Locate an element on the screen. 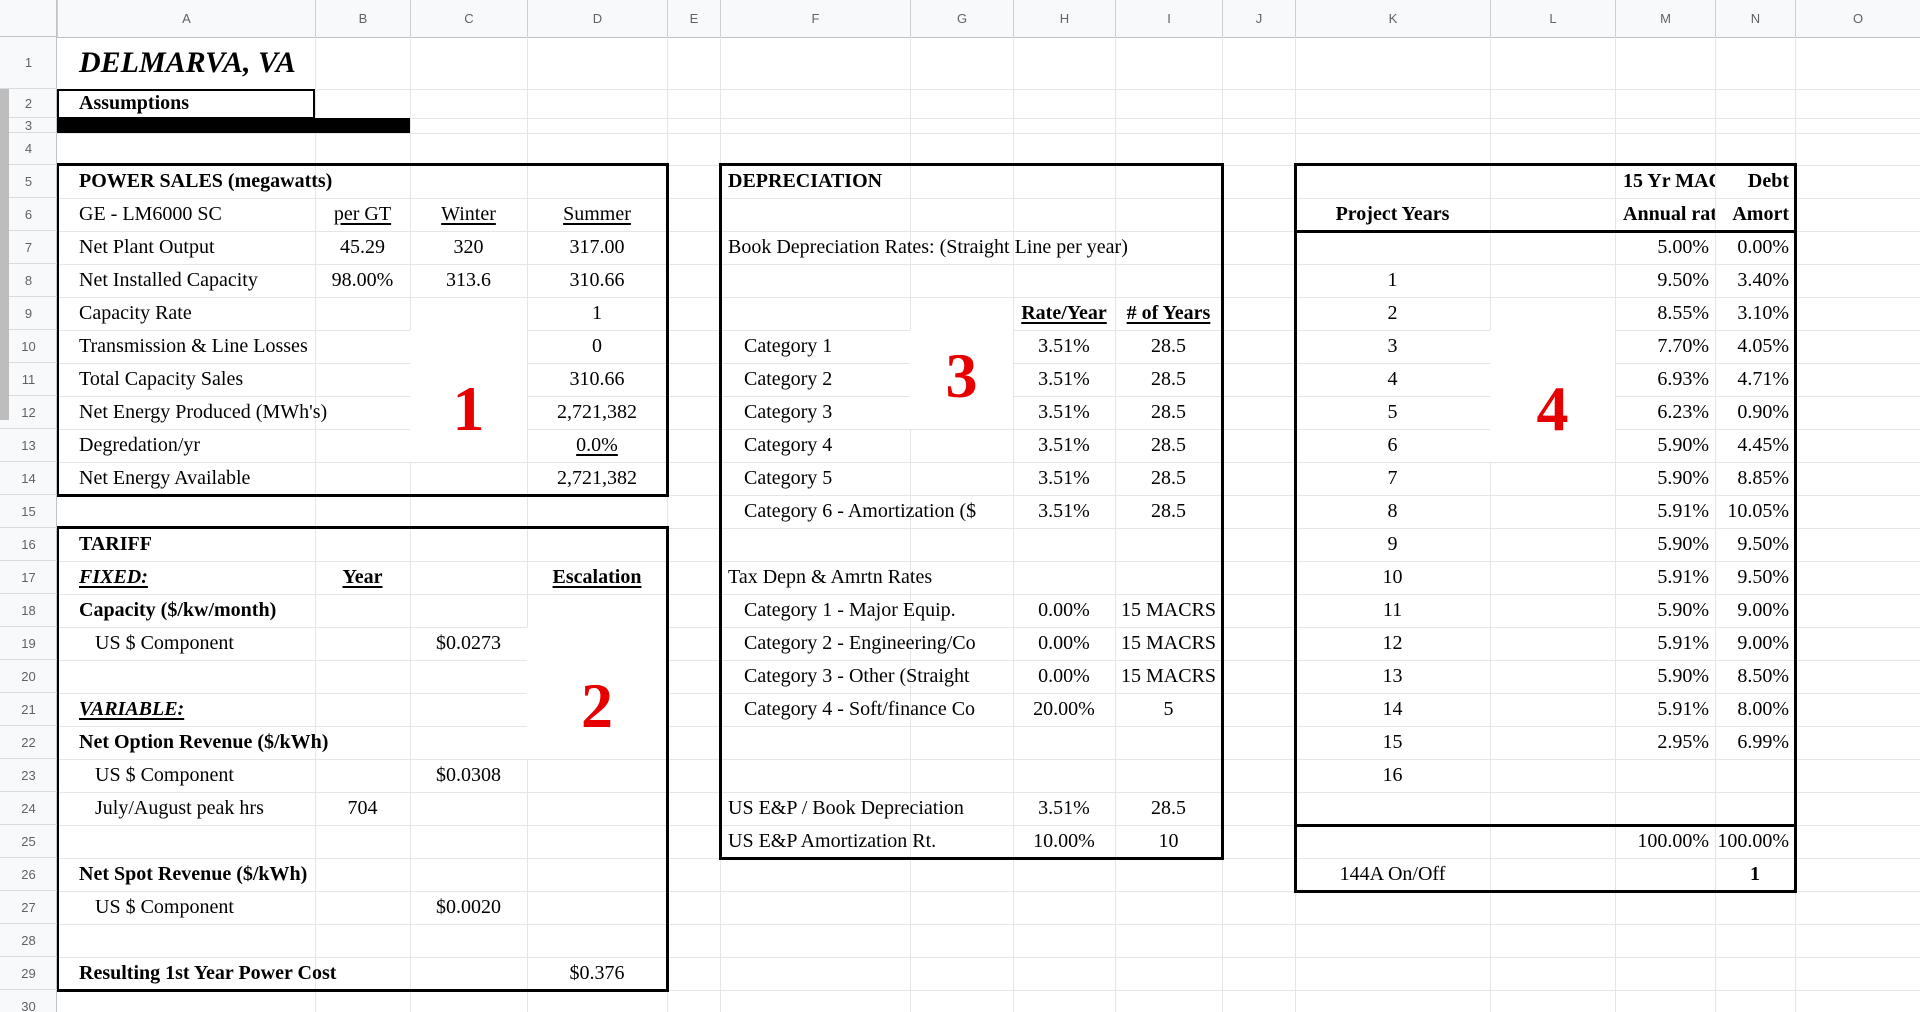 The image size is (1920, 1012). cell-N14: 8.85% is located at coordinates (1763, 478).